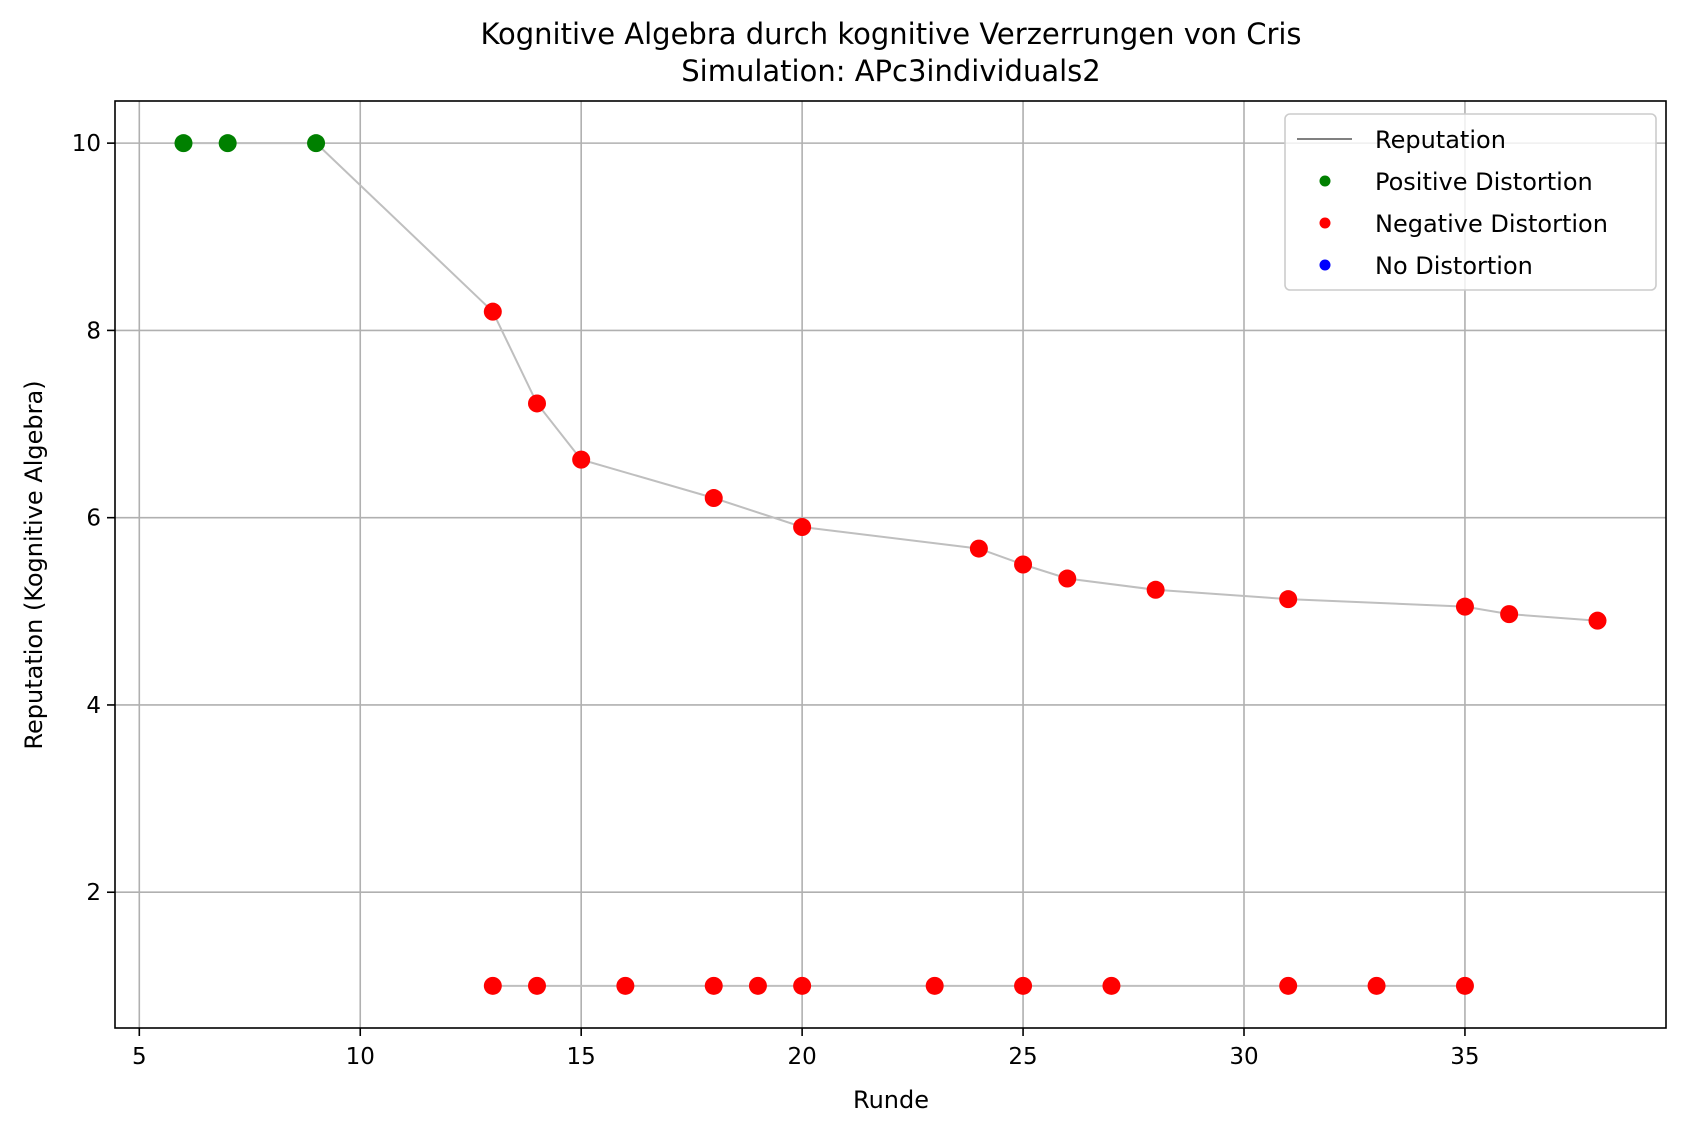 The height and width of the screenshot is (1131, 1683). I want to click on x-tick-label: 20, so click(801, 1057).